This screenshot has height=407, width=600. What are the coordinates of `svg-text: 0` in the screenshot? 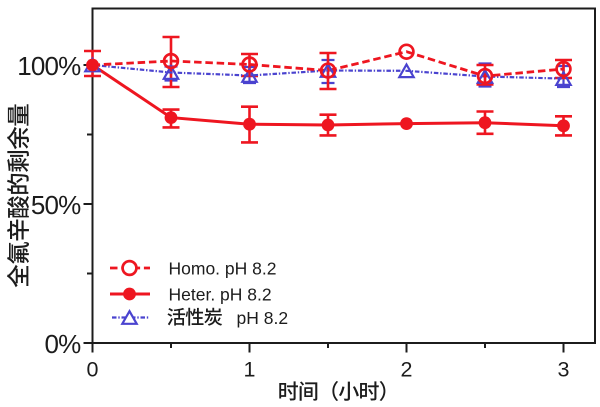 It's located at (93, 370).